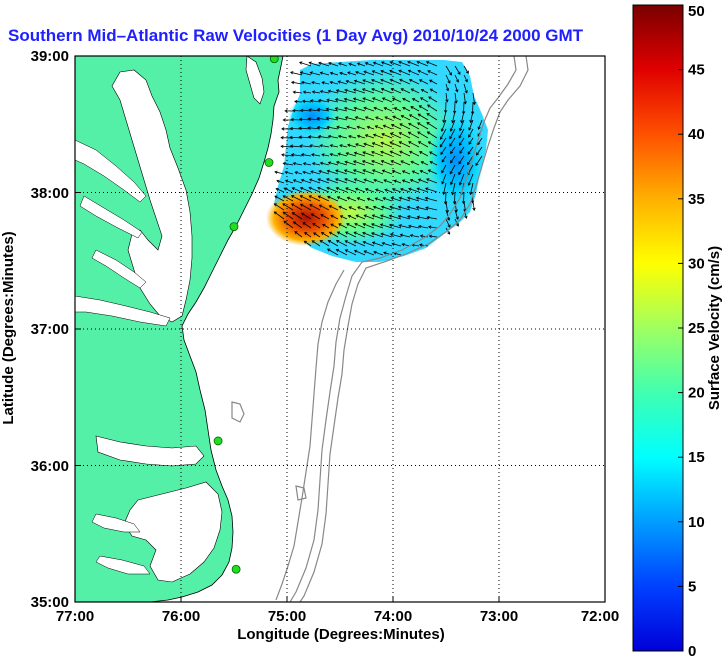 This screenshot has height=659, width=724. What do you see at coordinates (287, 616) in the screenshot?
I see `x-tick-label: 75:00` at bounding box center [287, 616].